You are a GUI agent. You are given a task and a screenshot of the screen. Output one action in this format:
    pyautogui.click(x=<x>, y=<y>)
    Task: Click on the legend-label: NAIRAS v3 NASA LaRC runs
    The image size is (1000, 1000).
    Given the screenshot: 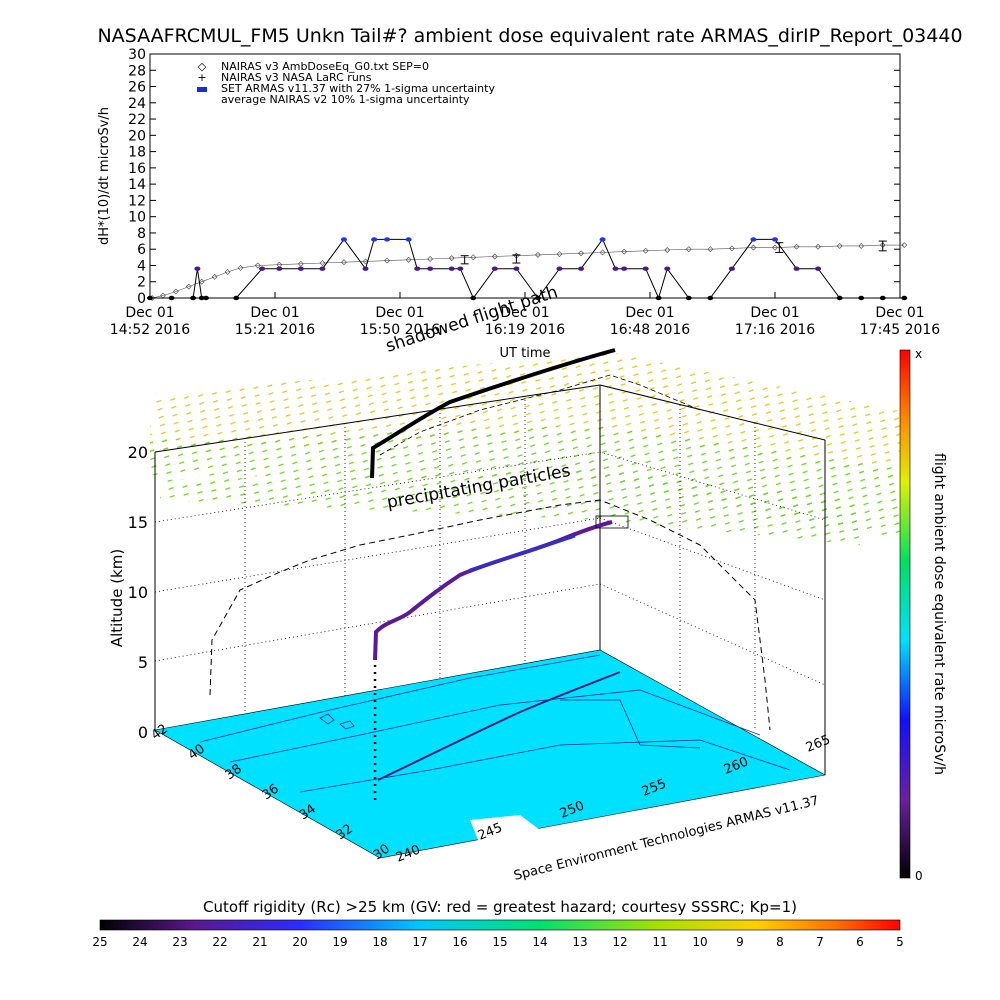 What is the action you would take?
    pyautogui.click(x=296, y=77)
    